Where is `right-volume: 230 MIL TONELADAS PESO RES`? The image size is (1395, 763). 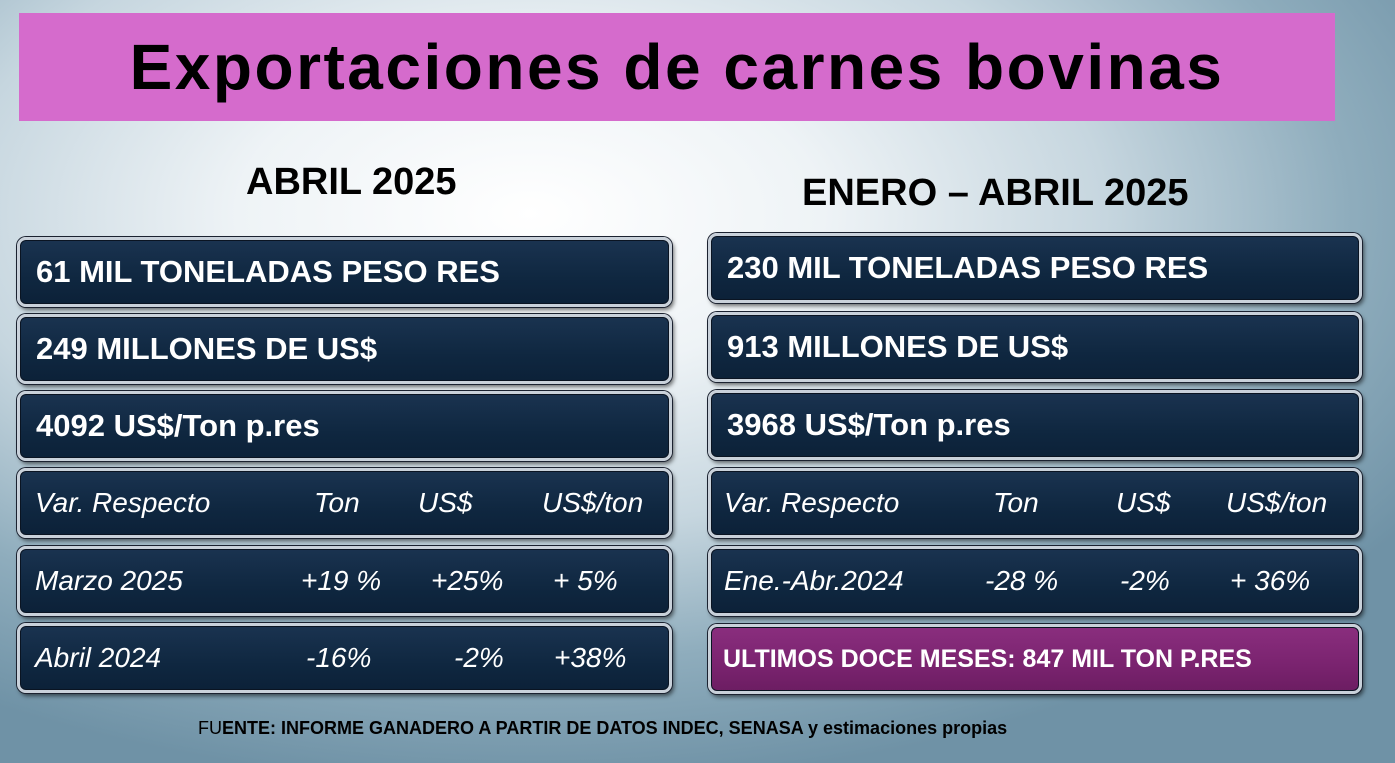
right-volume: 230 MIL TONELADAS PESO RES is located at coordinates (968, 267).